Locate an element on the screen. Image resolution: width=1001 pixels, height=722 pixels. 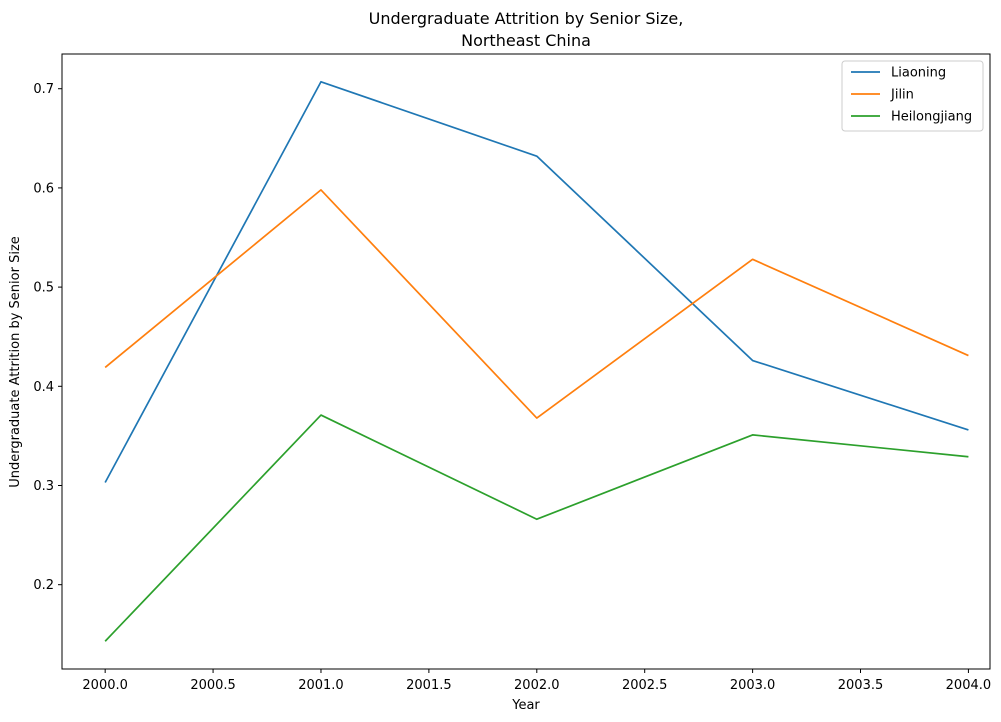
x-tick-label: 2002.5 is located at coordinates (645, 685).